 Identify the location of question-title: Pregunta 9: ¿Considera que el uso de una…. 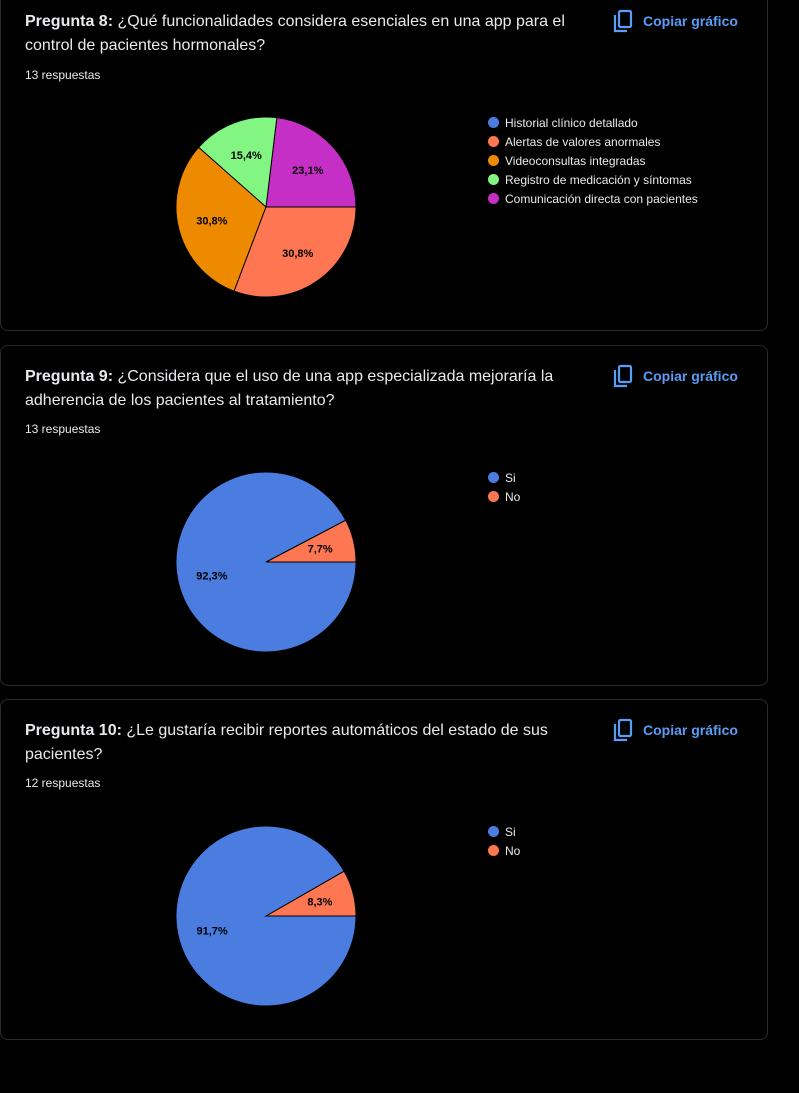
(305, 389).